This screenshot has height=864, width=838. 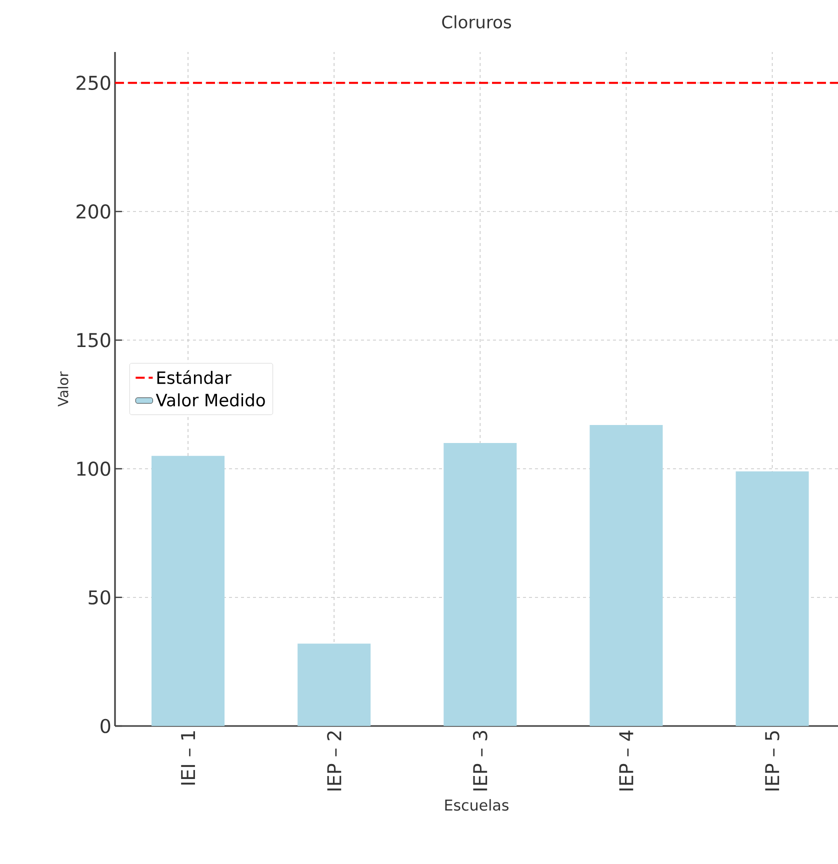 I want to click on y-tick-label: 100, so click(x=93, y=469).